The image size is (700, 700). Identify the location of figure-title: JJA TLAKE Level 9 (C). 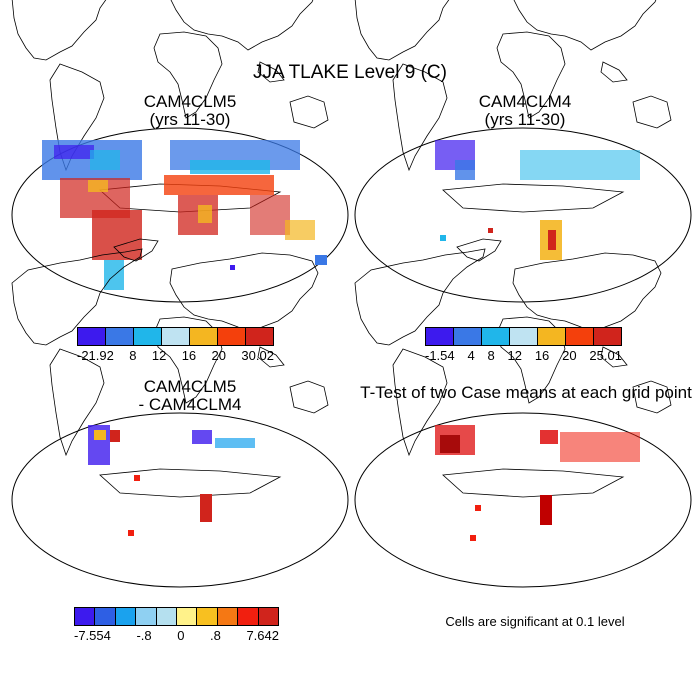
(350, 72).